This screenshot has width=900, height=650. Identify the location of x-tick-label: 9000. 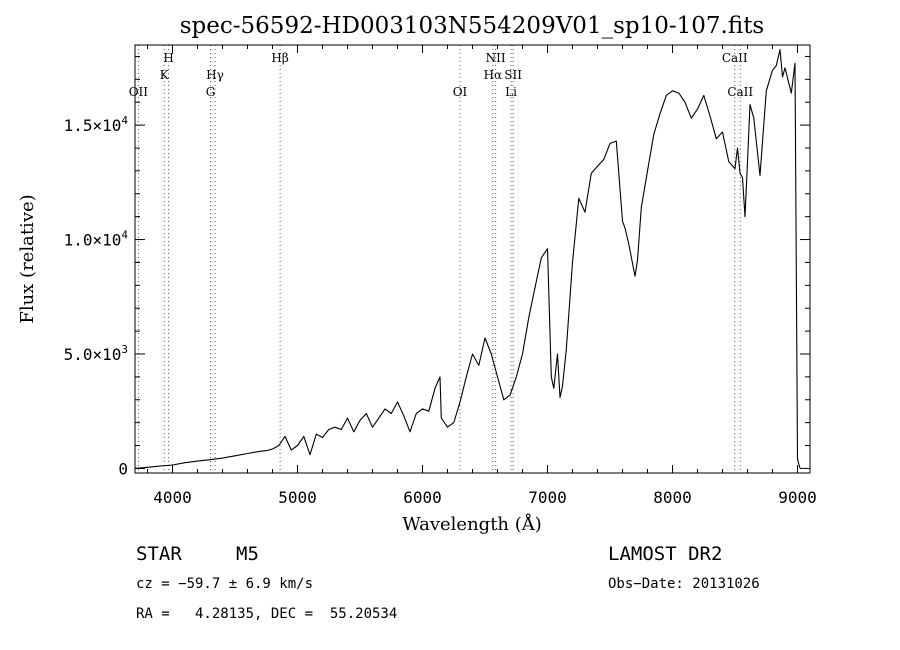
(797, 497).